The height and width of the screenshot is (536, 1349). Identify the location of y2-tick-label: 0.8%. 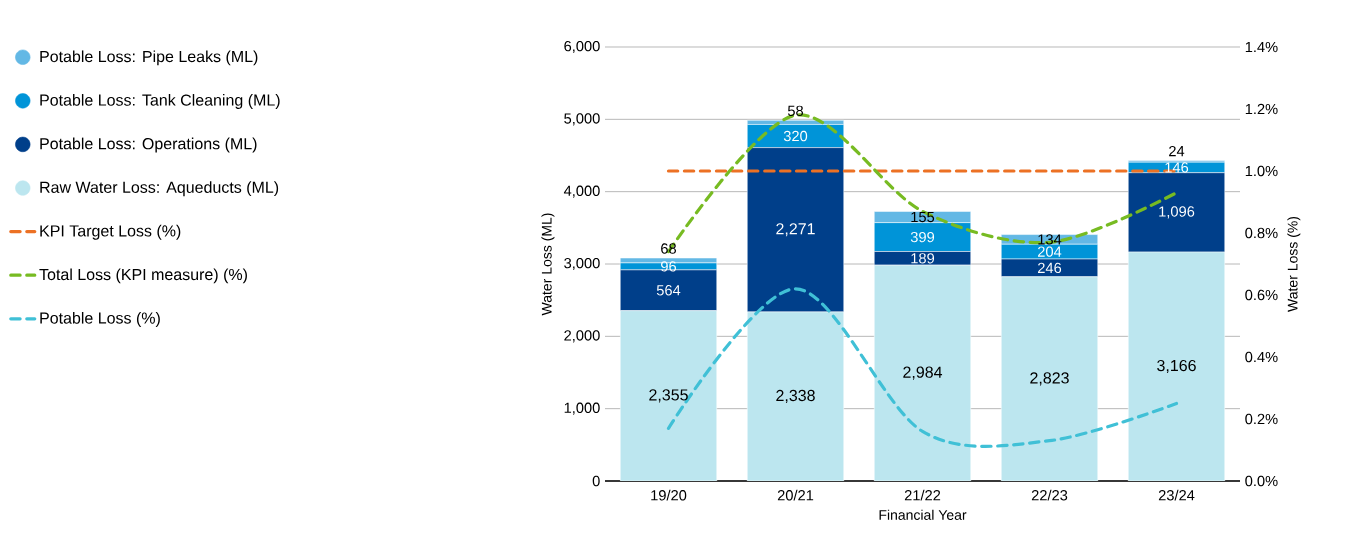
(1261, 233).